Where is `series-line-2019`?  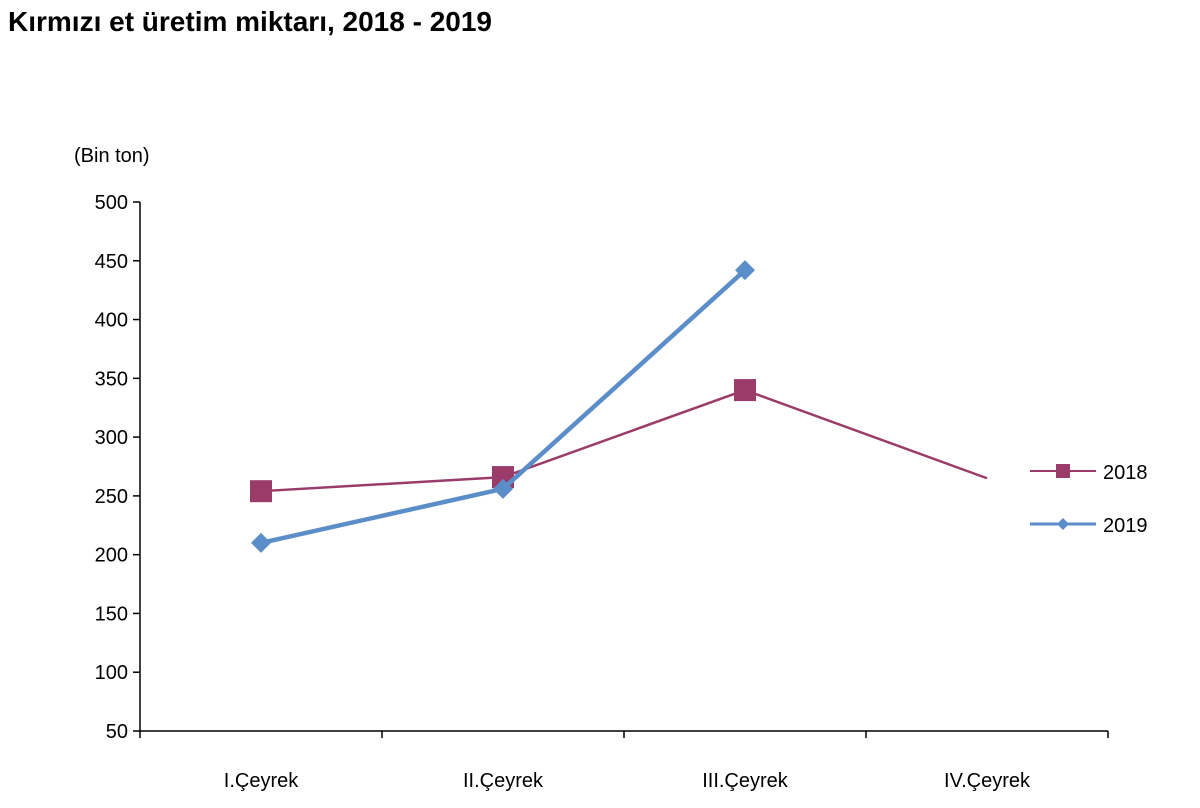 series-line-2019 is located at coordinates (503, 407).